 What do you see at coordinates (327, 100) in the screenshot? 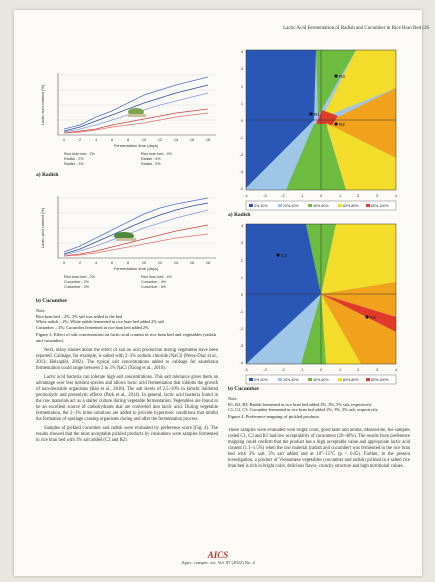
I see `map-radish-points: R3 R1 R2` at bounding box center [327, 100].